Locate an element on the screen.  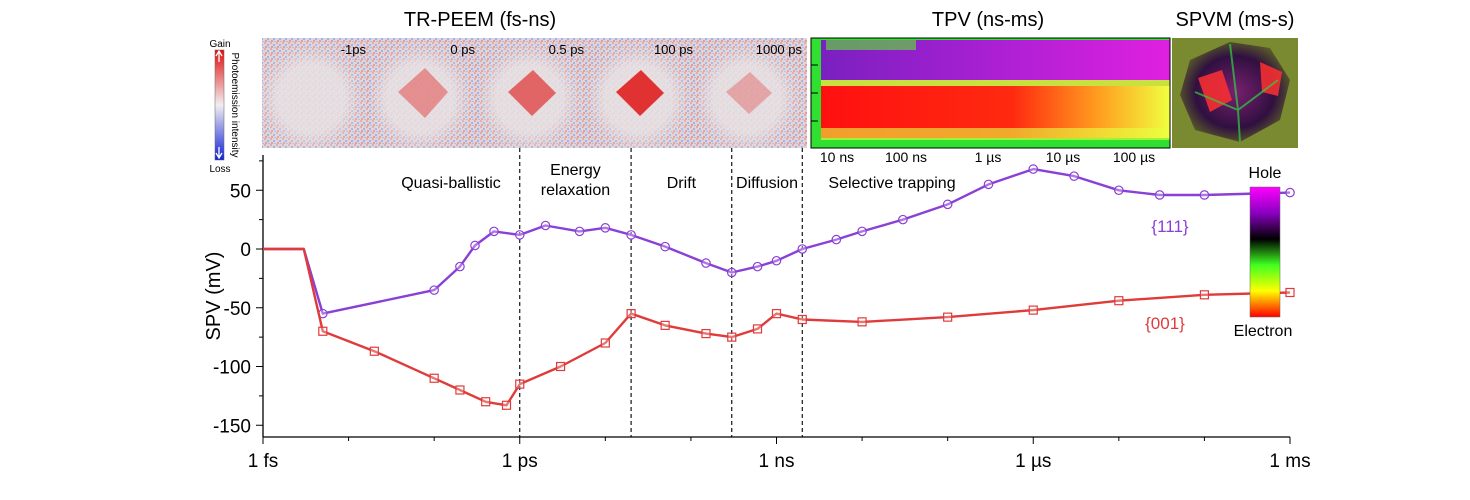
x-ticks: 1 fs 1 ps 1 ns 1 µs 1 ms is located at coordinates (779, 454).